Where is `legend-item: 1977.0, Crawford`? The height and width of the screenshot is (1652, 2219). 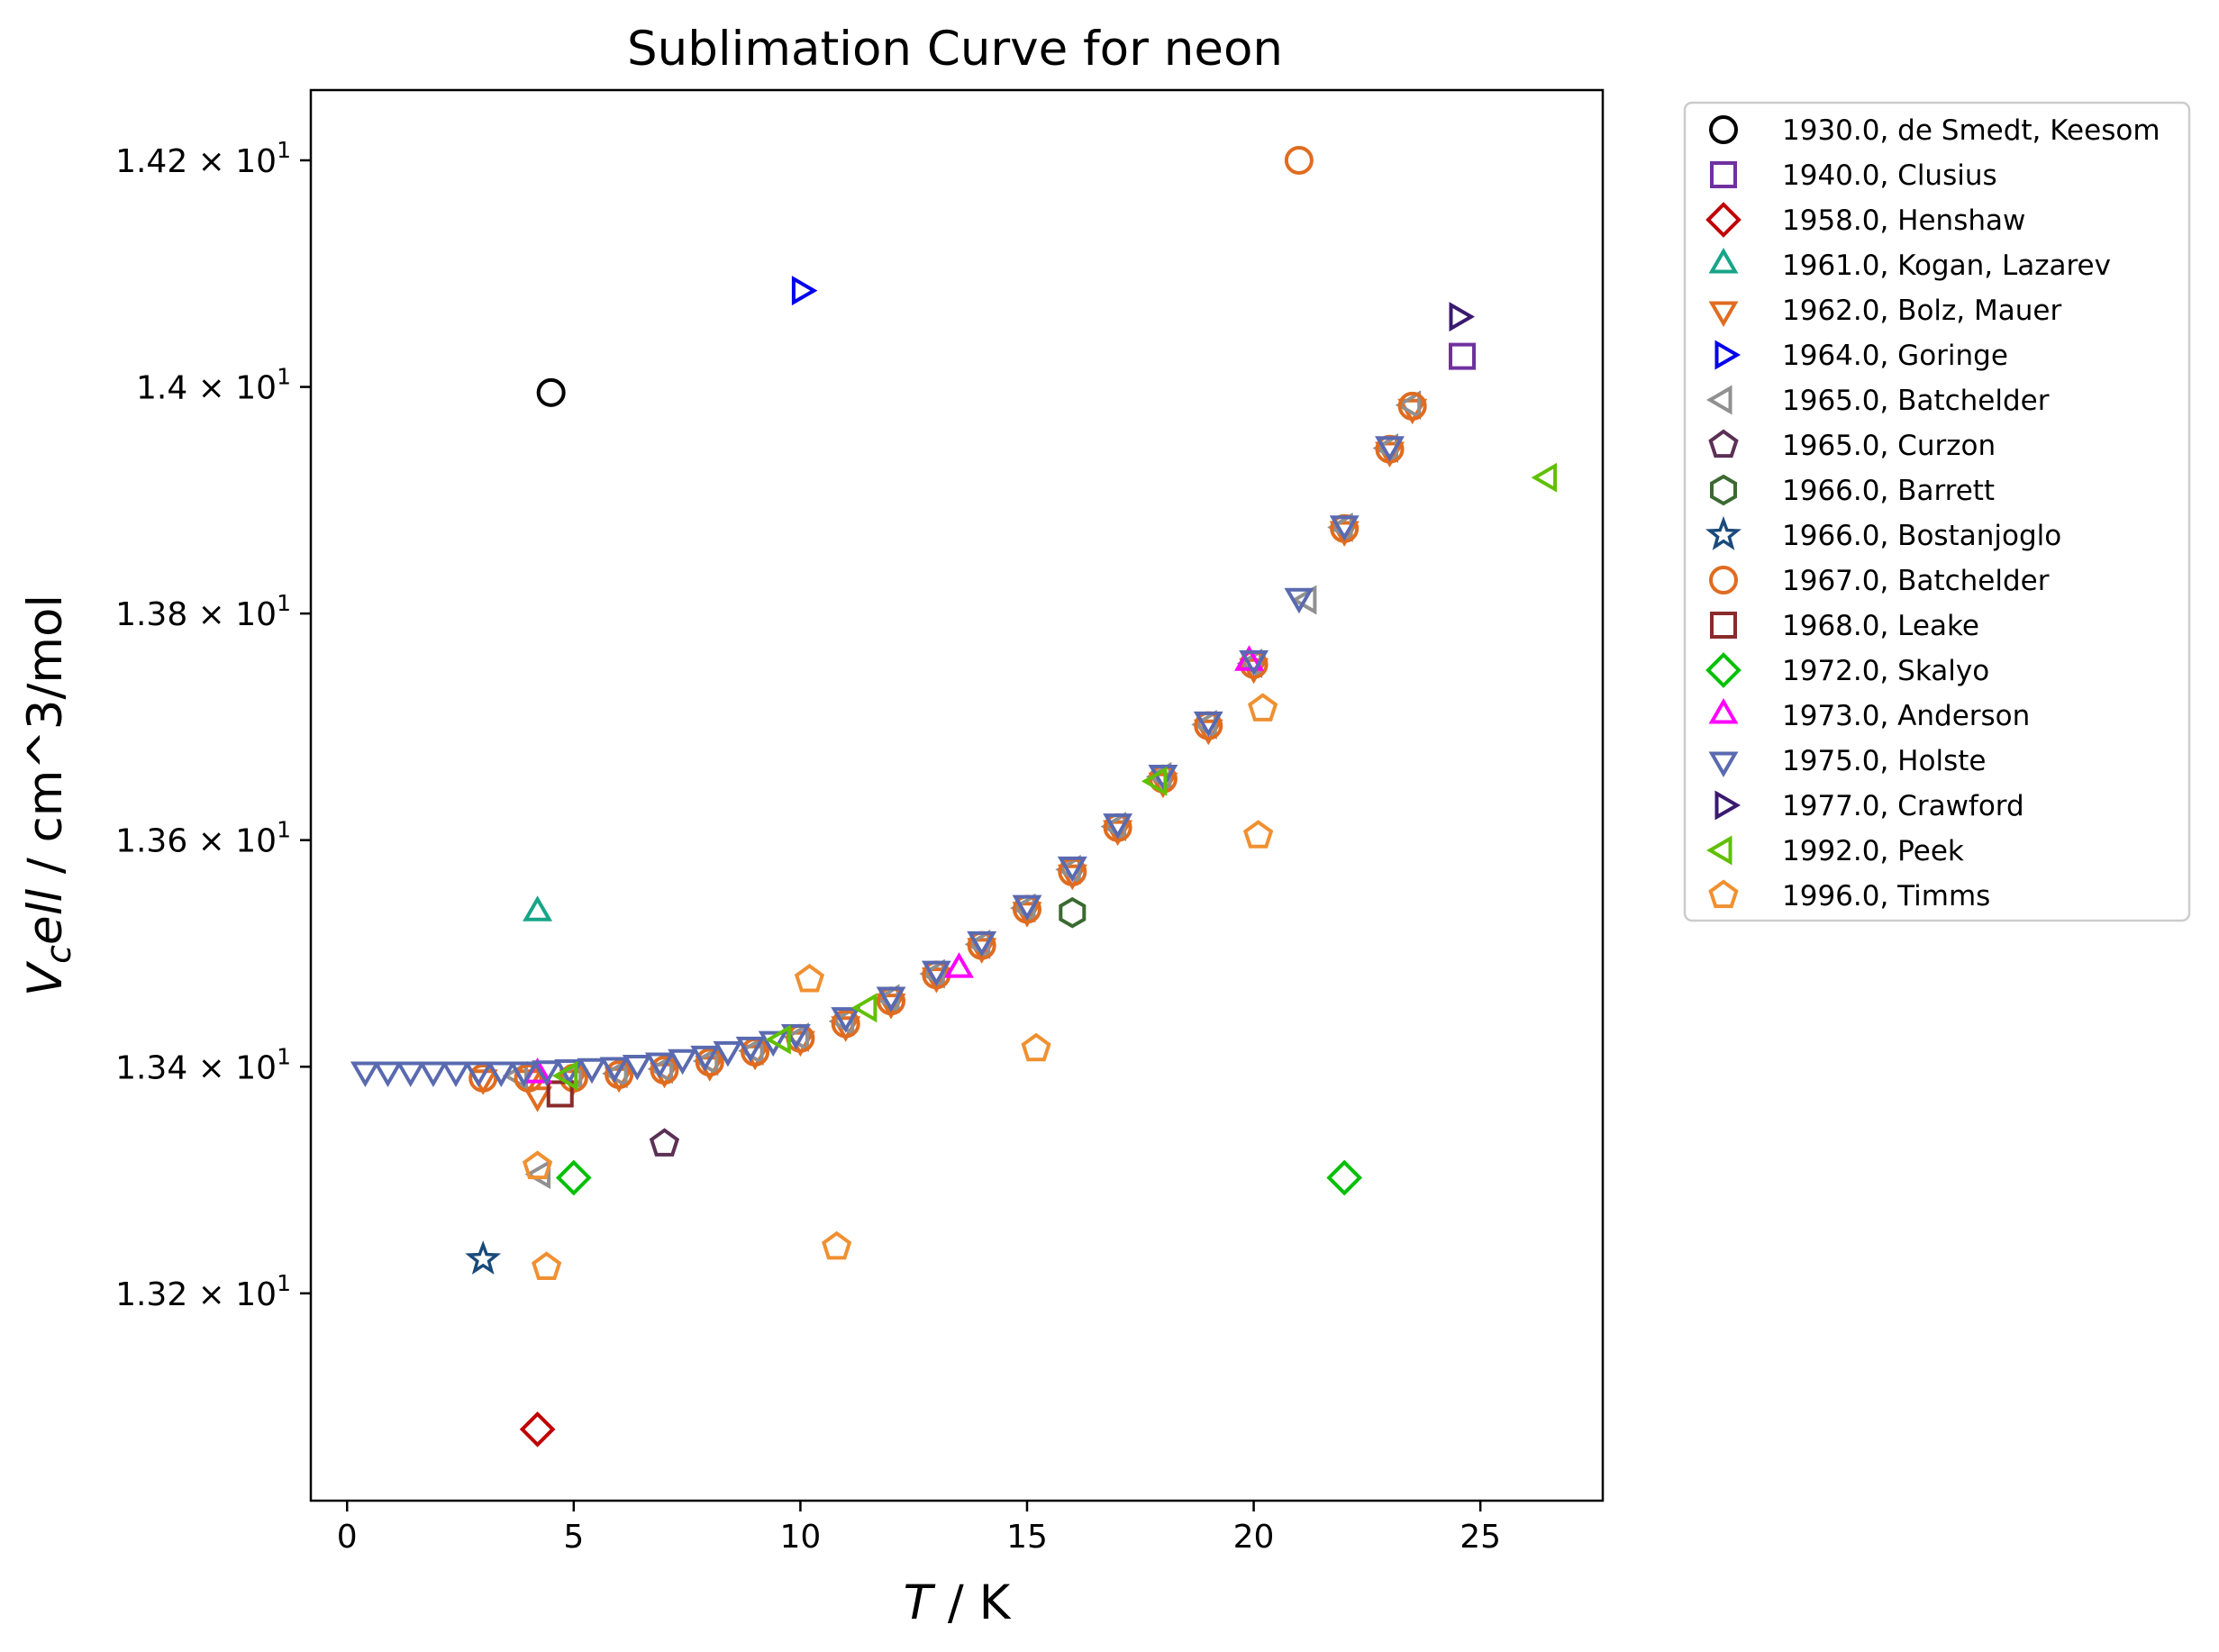
legend-item: 1977.0, Crawford is located at coordinates (1869, 806).